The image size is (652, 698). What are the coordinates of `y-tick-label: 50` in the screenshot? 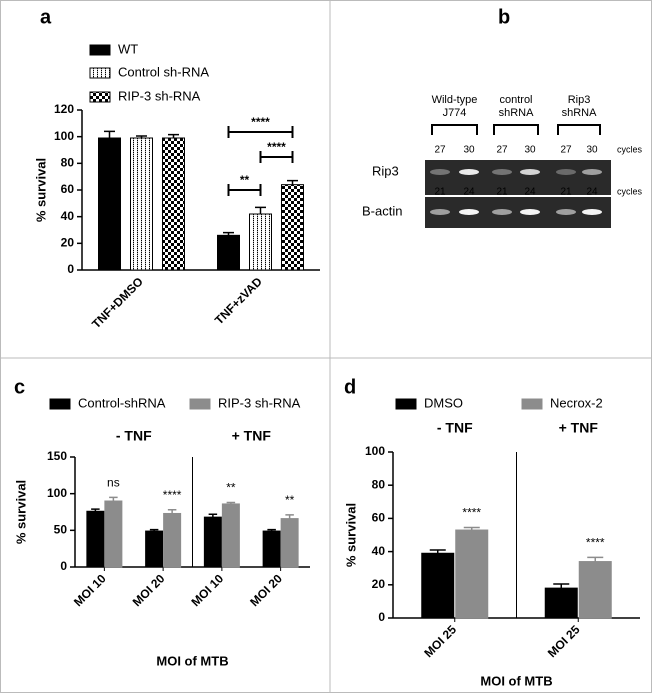 It's located at (61, 530).